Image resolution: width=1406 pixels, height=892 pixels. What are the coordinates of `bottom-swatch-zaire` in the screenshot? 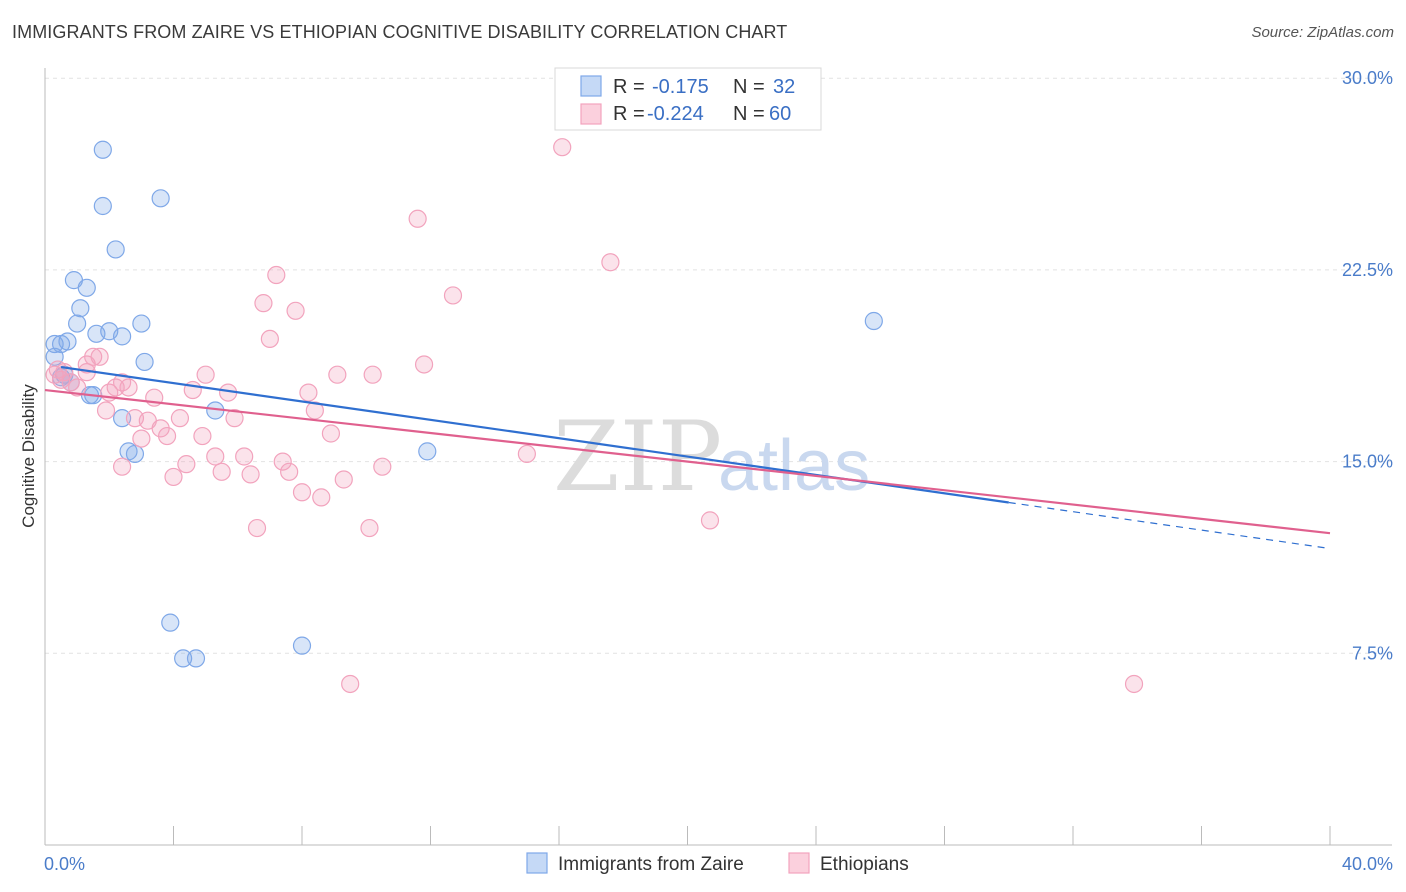 It's located at (537, 863).